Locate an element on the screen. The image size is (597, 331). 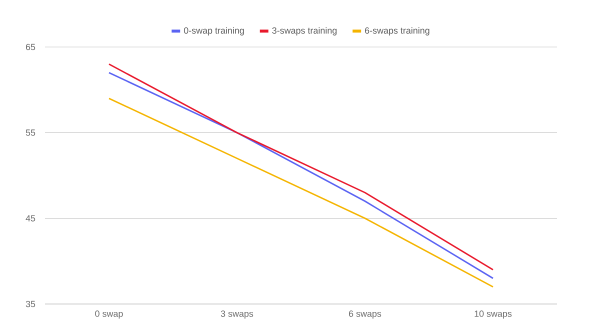
x-tick-label: 6 swaps is located at coordinates (365, 314).